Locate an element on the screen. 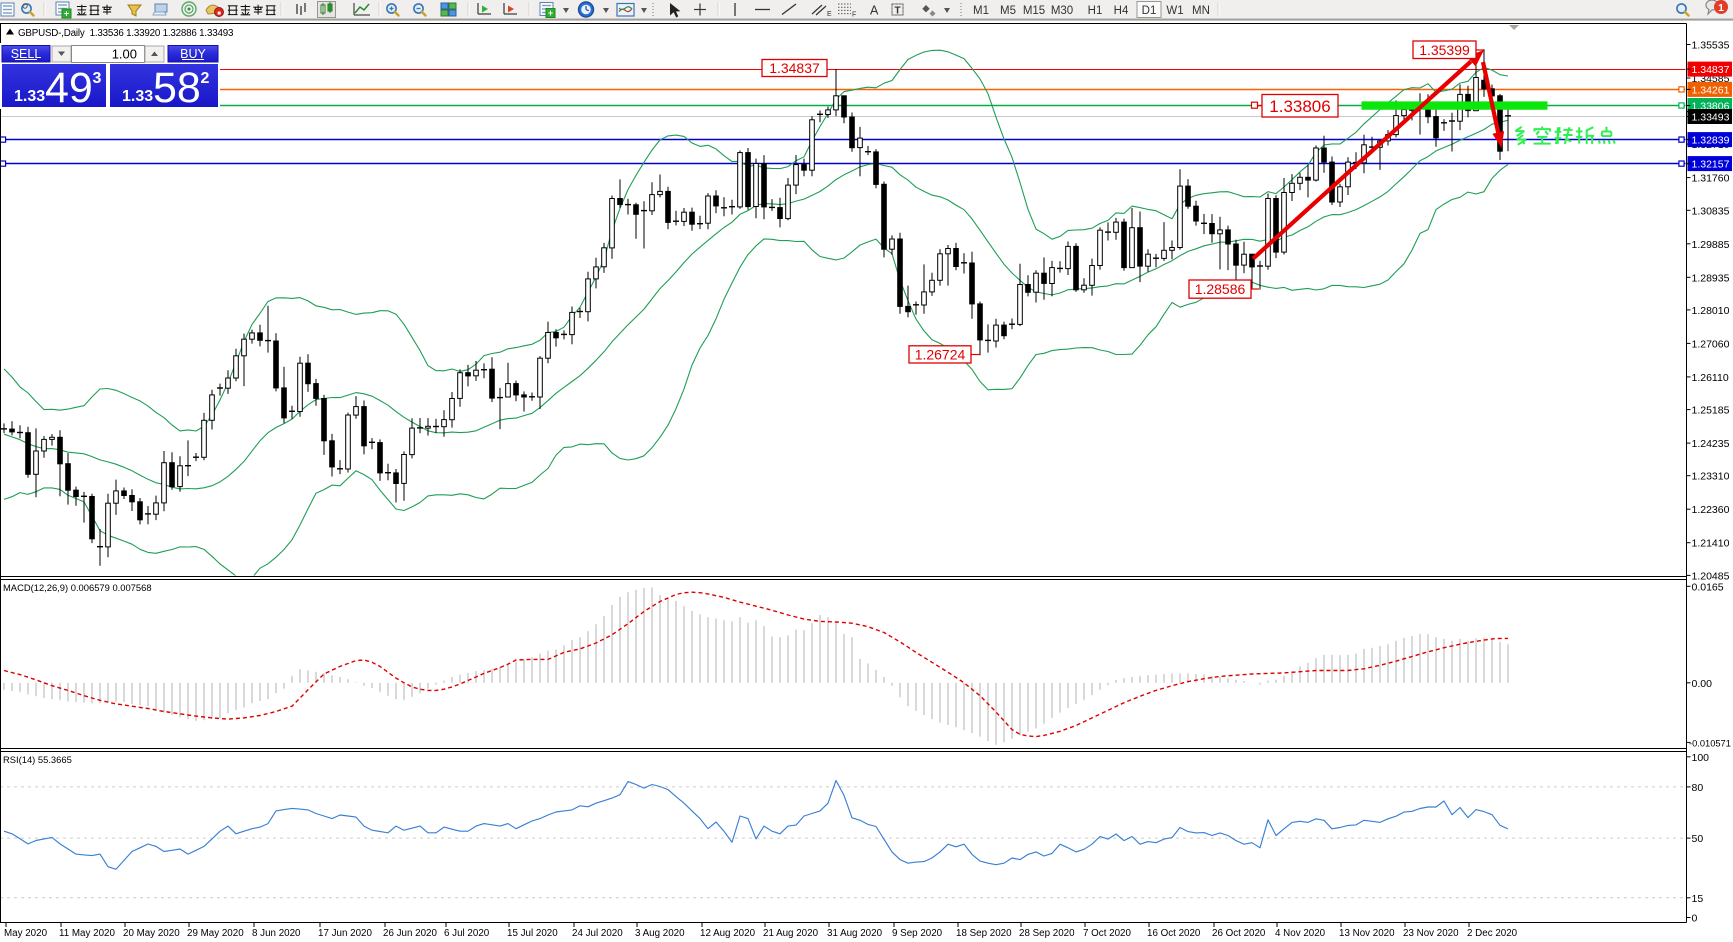 This screenshot has width=1733, height=942. svg-text: 4 Nov 2020 is located at coordinates (1300, 933).